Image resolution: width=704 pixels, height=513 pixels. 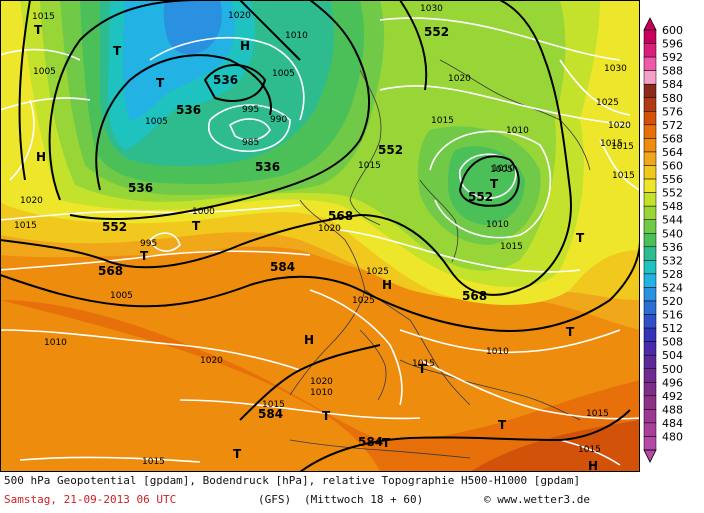 What do you see at coordinates (431, 9) in the screenshot?
I see `pressure-label: 1030` at bounding box center [431, 9].